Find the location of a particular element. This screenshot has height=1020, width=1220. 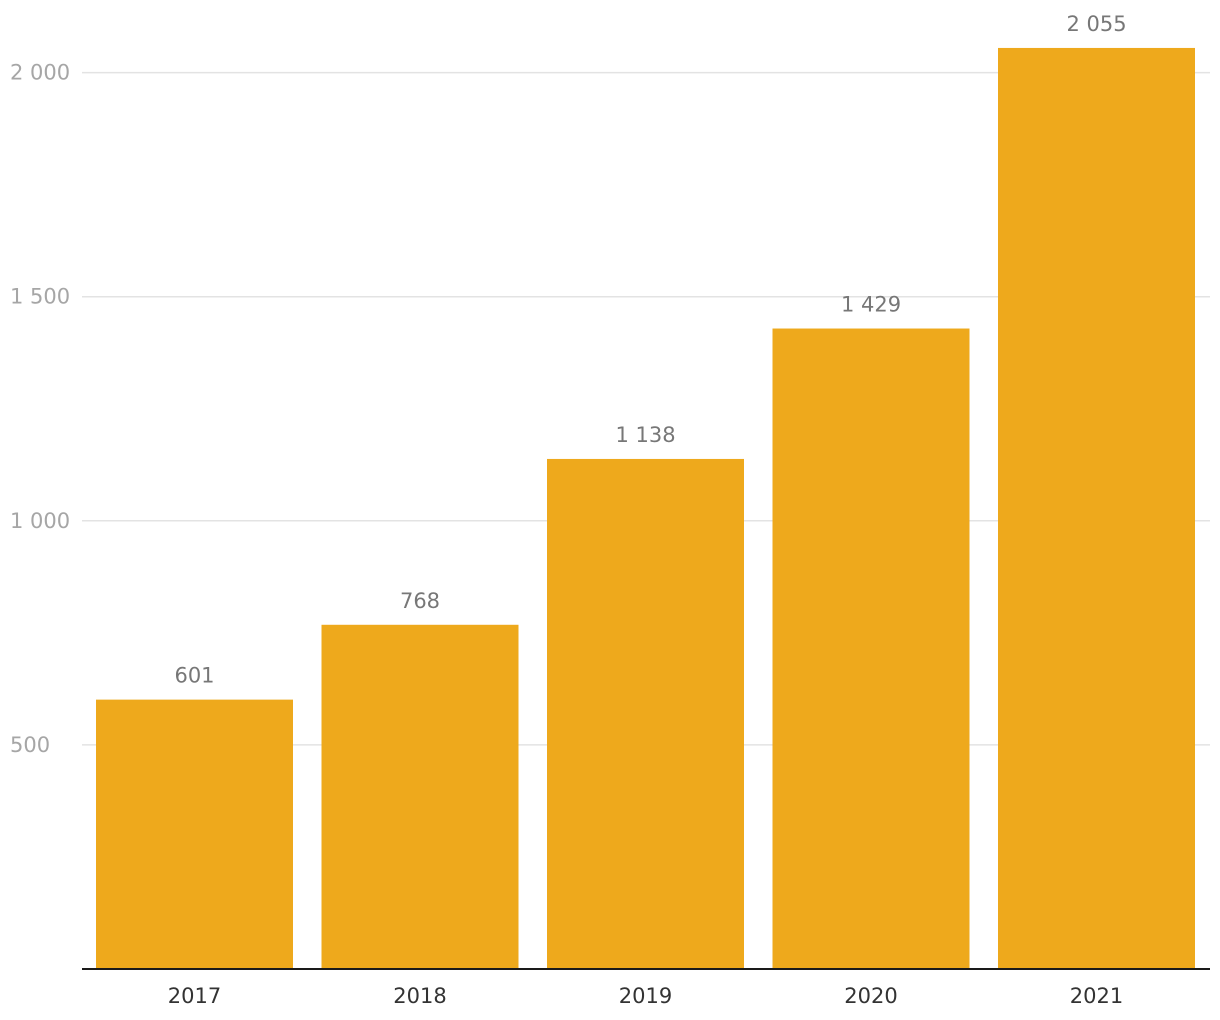

y-tick-label: 1 500 is located at coordinates (40, 297).